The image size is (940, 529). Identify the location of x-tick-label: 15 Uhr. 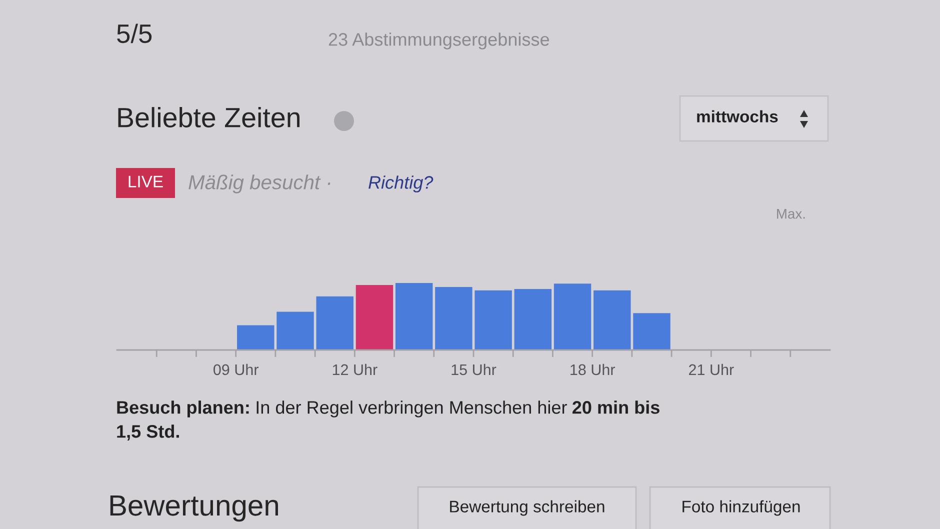
(474, 370).